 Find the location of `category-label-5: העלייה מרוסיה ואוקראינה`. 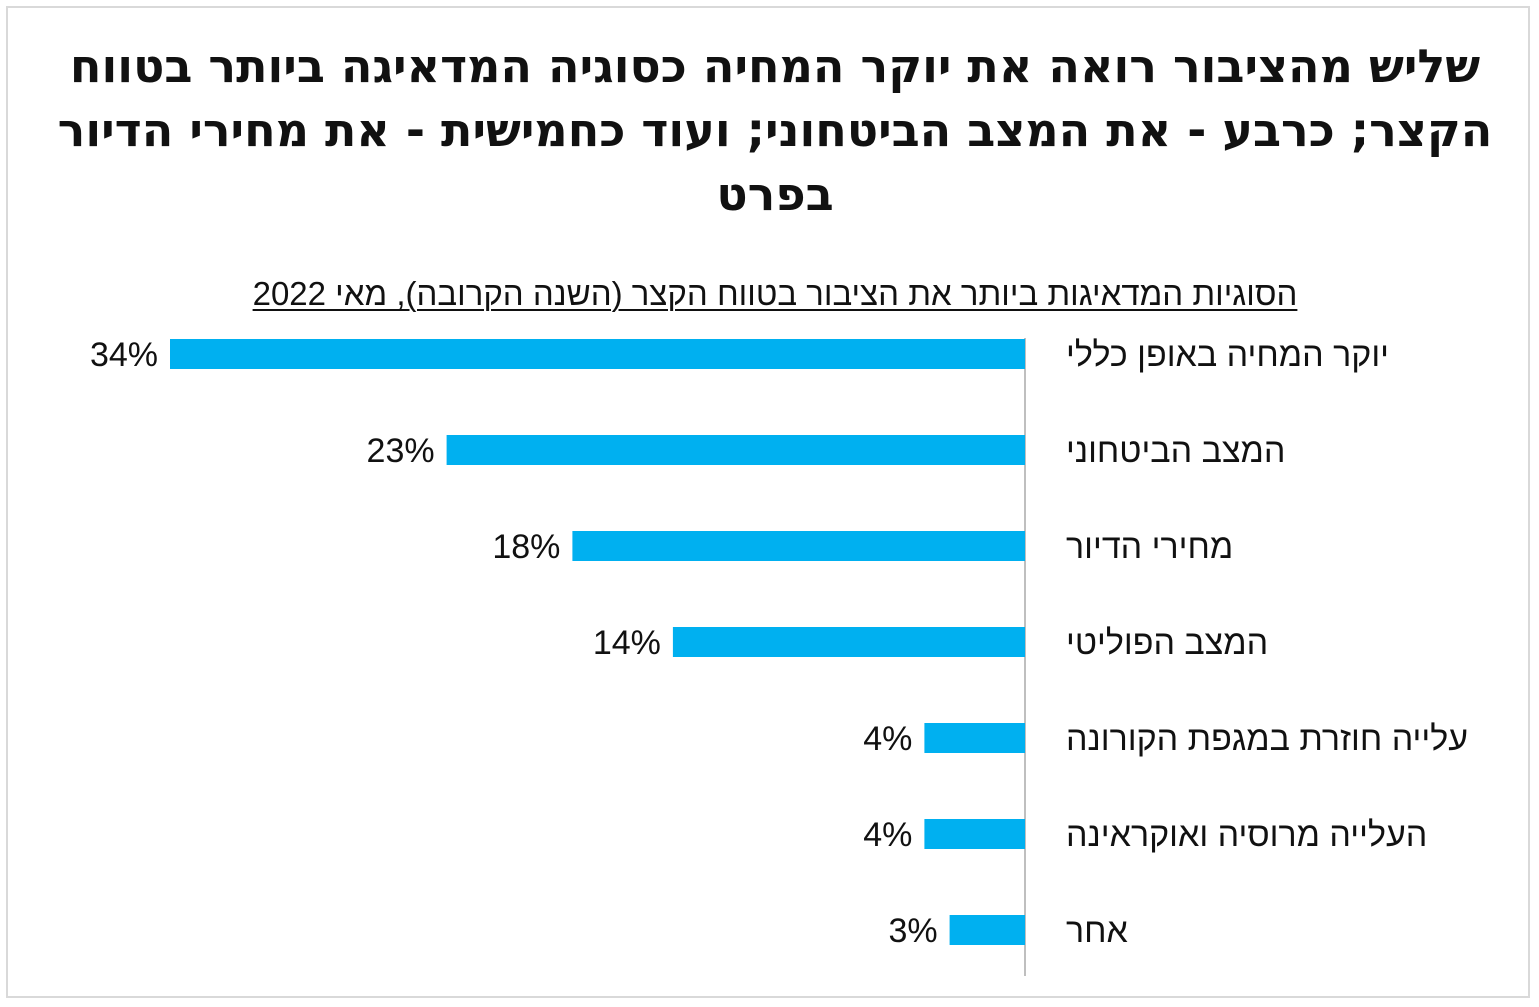

category-label-5: העלייה מרוסיה ואוקראינה is located at coordinates (1246, 835).